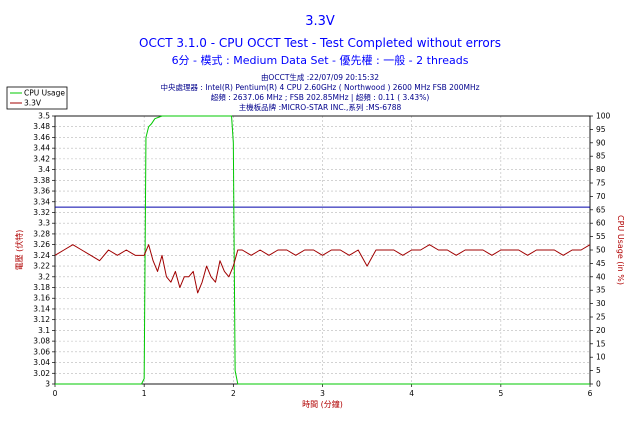 This screenshot has width=640, height=427. Describe the element at coordinates (601, 250) in the screenshot. I see `y-right-tick-label: 50` at that location.